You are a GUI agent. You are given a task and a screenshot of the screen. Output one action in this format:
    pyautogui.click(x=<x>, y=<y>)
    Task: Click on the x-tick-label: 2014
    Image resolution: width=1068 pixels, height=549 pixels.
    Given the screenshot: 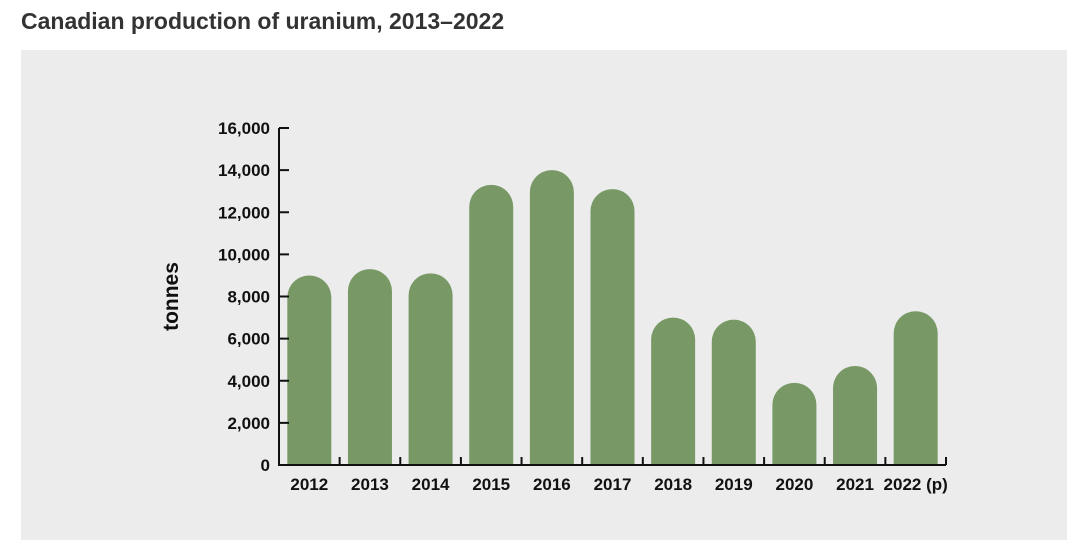 What is the action you would take?
    pyautogui.click(x=431, y=484)
    